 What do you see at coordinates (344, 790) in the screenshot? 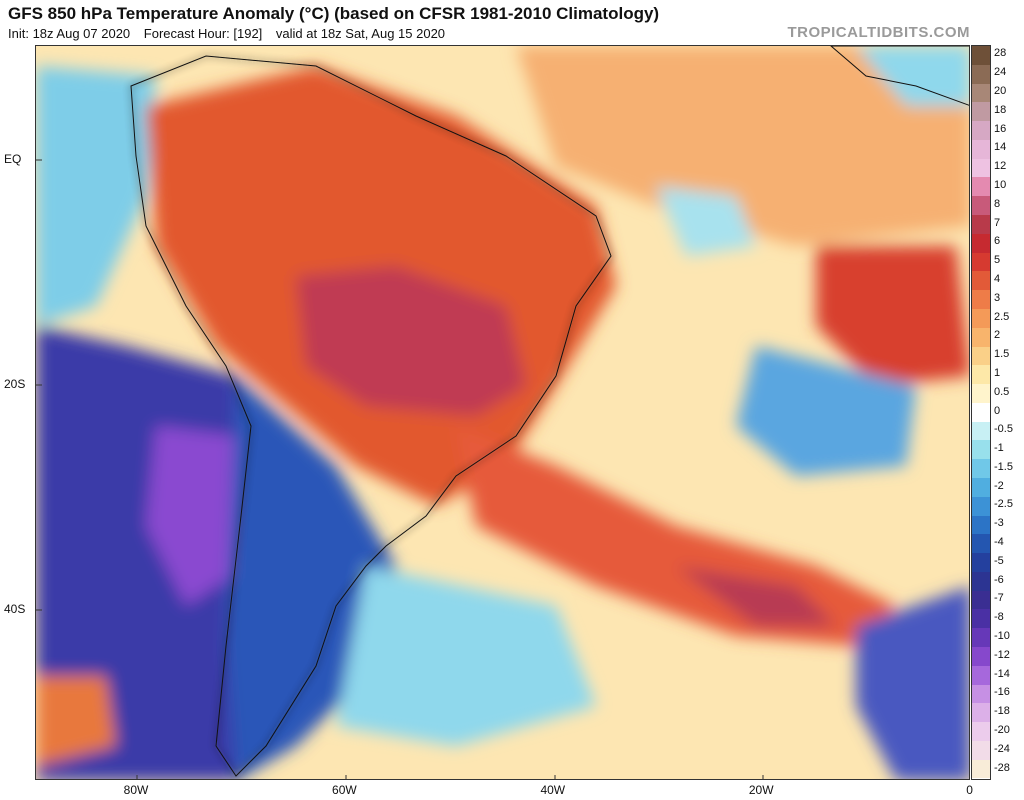
I see `lon-label: 60W` at bounding box center [344, 790].